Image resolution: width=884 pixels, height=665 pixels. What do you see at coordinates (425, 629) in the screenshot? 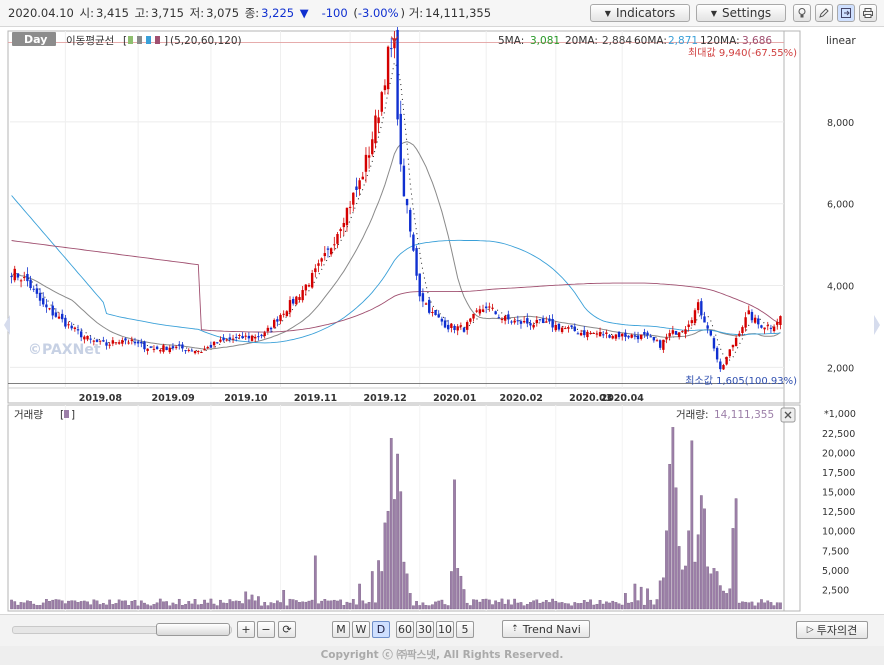
I see `minute-30-button: 30` at bounding box center [425, 629].